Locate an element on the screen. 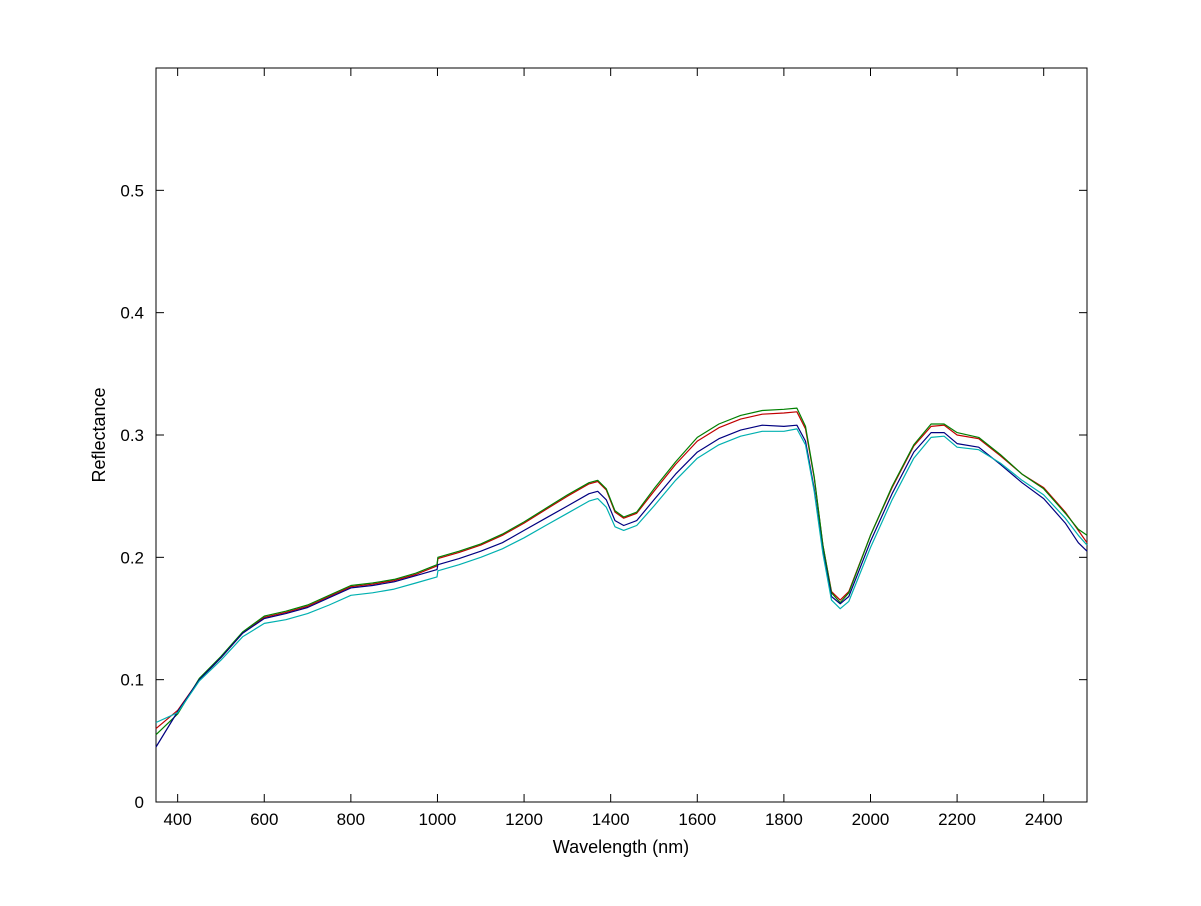 This screenshot has width=1201, height=906. x-tick-label: 1600 is located at coordinates (697, 819).